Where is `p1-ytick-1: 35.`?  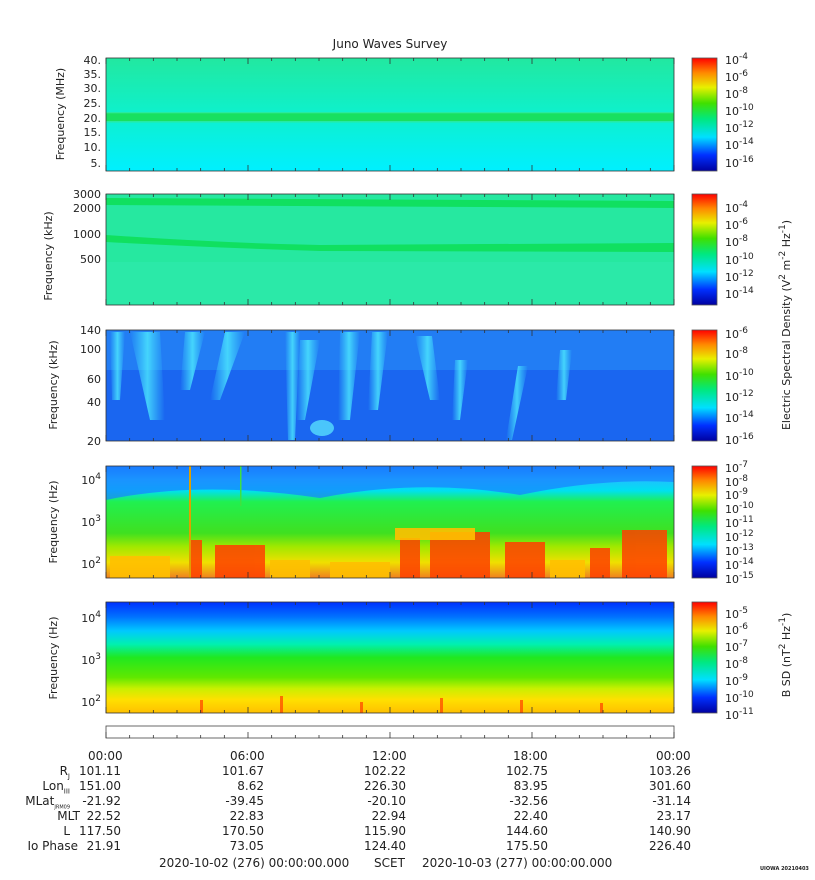 p1-ytick-1: 35. is located at coordinates (93, 74).